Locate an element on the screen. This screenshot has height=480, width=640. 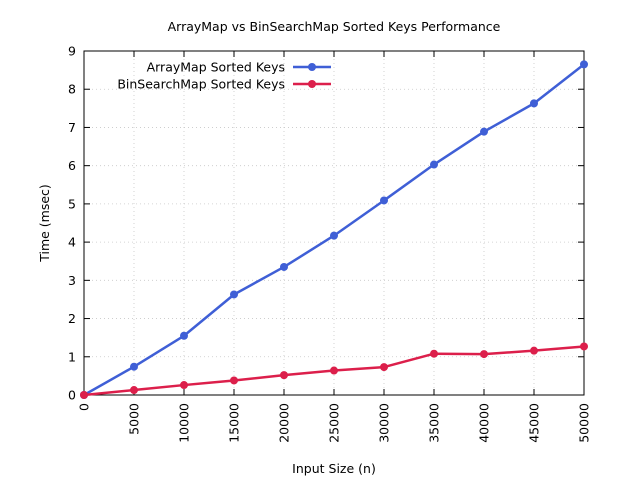
x-tick-label: 45000 is located at coordinates (534, 423).